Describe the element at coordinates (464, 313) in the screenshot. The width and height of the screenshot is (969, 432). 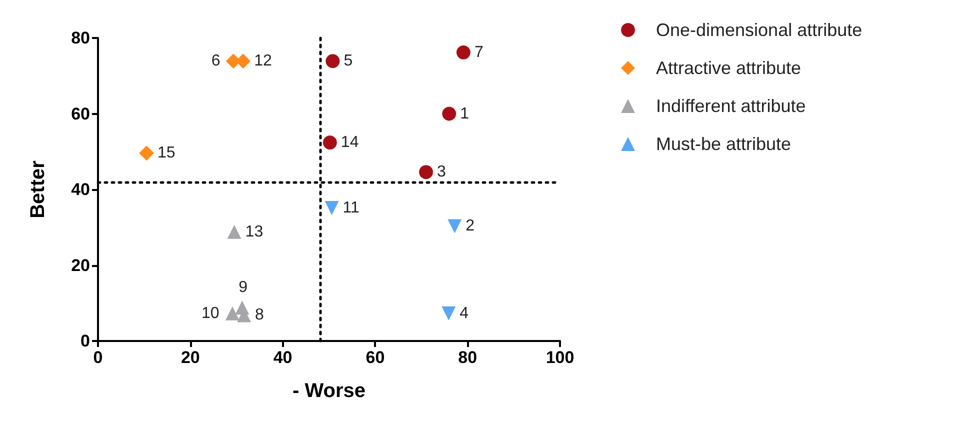
I see `annotation: 4` at that location.